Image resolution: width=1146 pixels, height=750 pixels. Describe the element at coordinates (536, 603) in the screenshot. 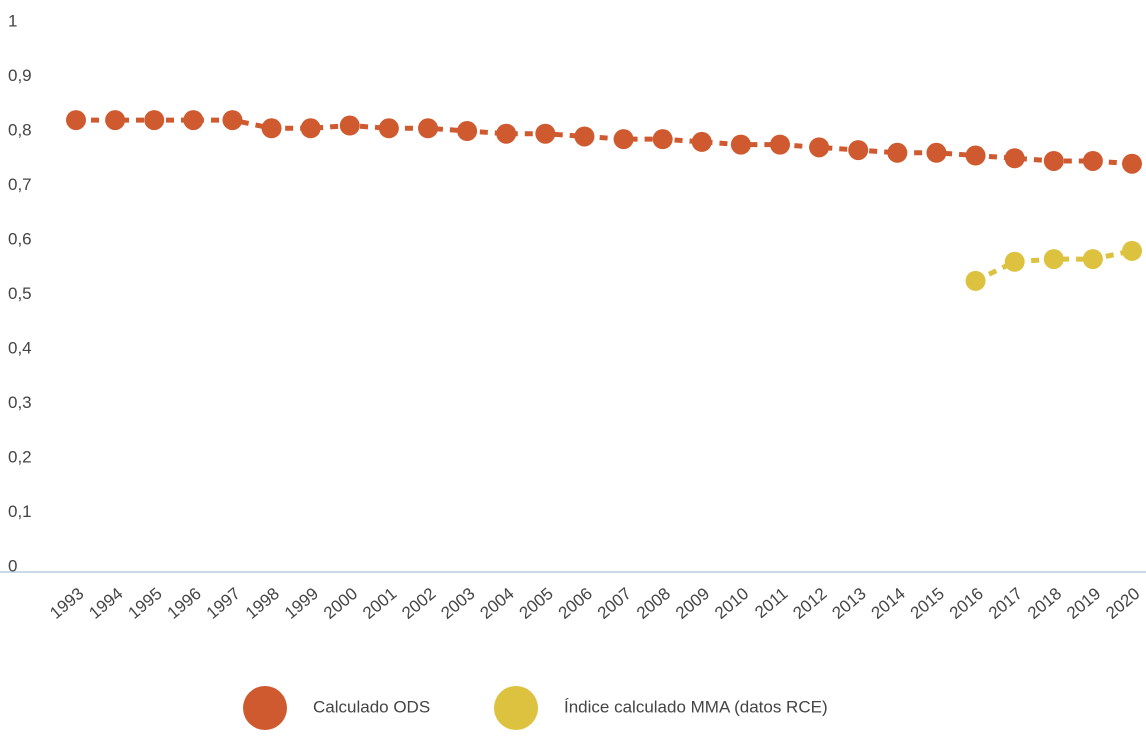

I see `x-tick-label: 2005` at that location.